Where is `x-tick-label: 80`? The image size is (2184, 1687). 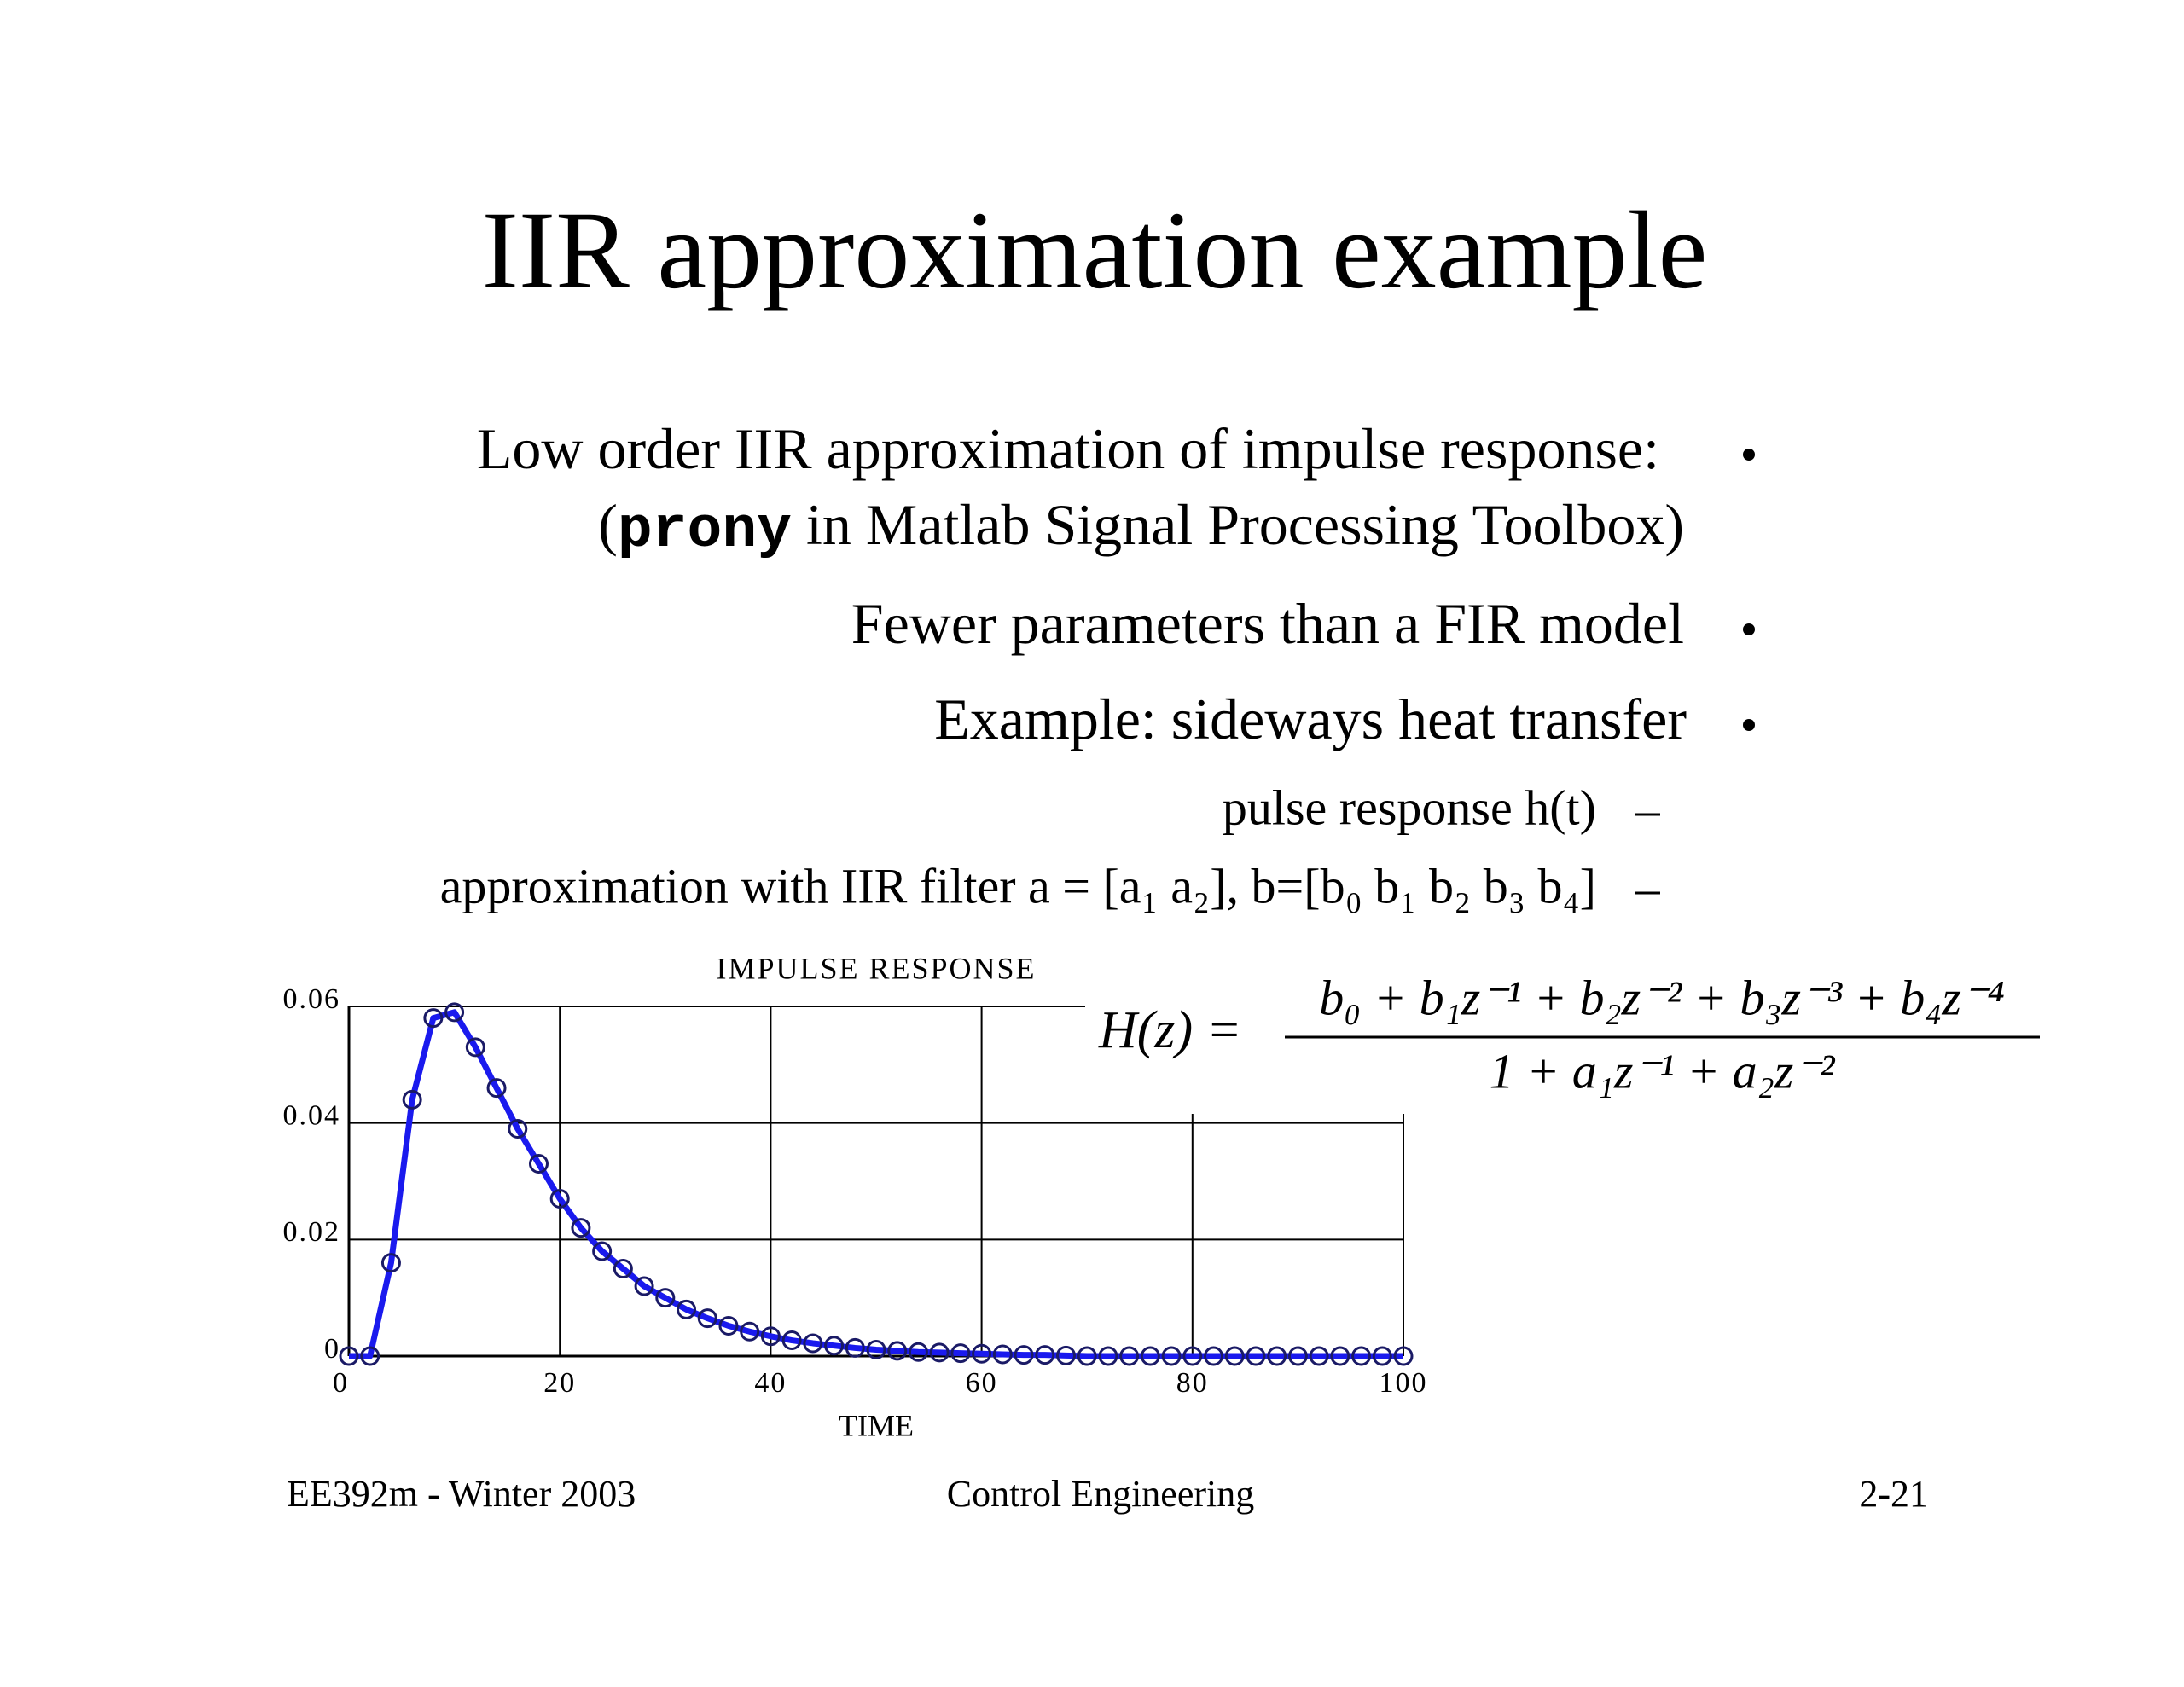 x-tick-label: 80 is located at coordinates (1193, 1383).